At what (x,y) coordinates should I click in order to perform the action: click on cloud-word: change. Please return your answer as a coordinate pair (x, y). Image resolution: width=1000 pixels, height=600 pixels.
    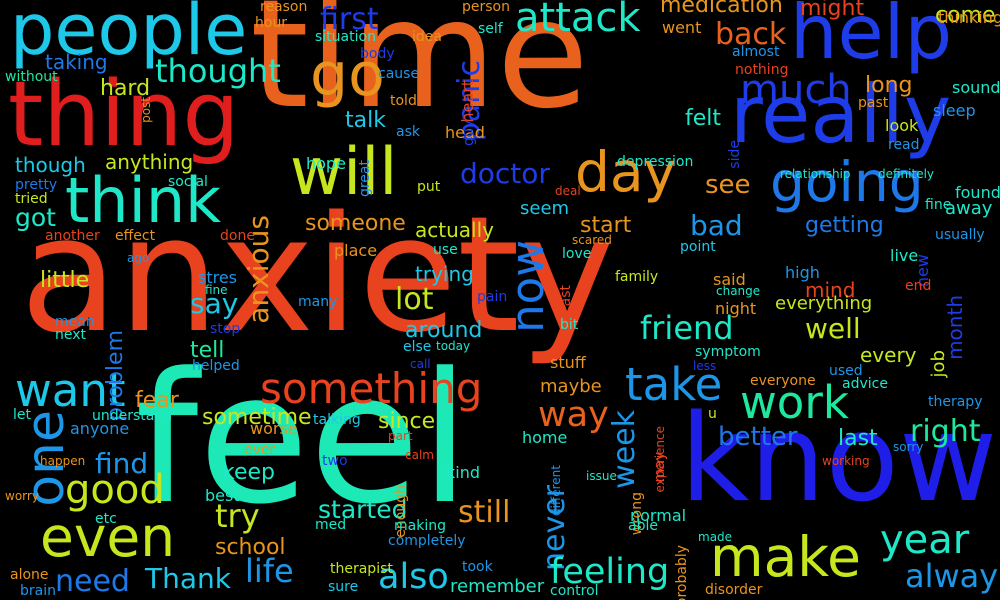
    Looking at the image, I should click on (738, 291).